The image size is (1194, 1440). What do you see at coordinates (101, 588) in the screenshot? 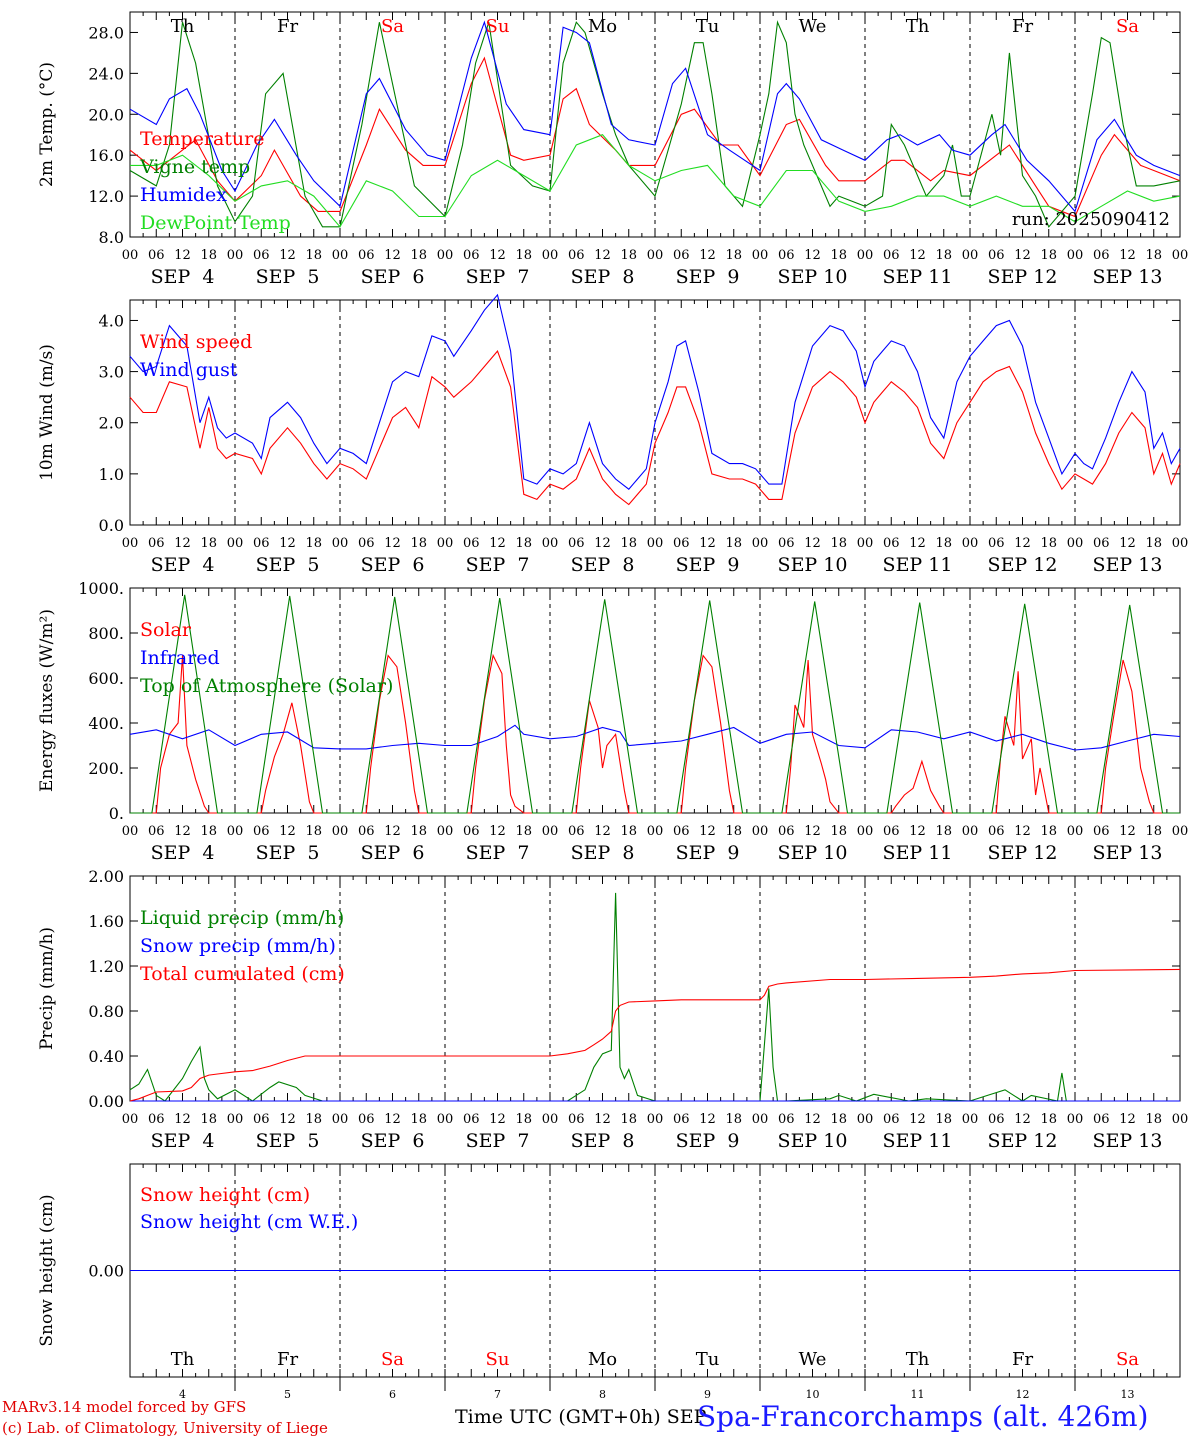
I see `y-tick-label: 1000.` at bounding box center [101, 588].